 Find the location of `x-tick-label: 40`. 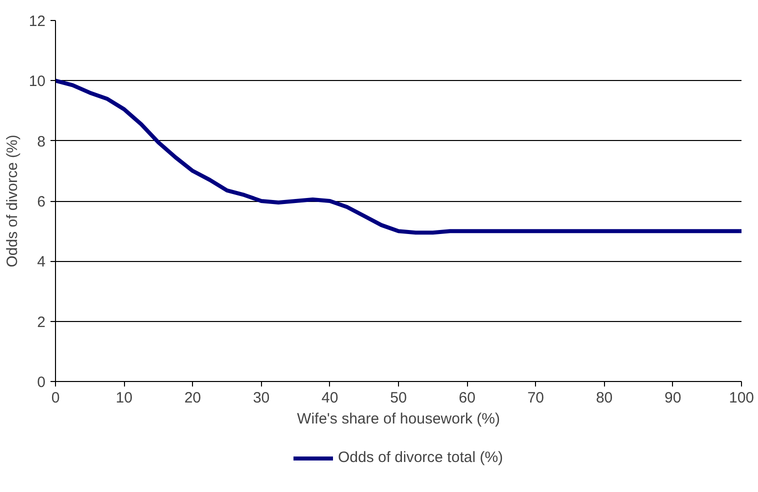

x-tick-label: 40 is located at coordinates (330, 398).